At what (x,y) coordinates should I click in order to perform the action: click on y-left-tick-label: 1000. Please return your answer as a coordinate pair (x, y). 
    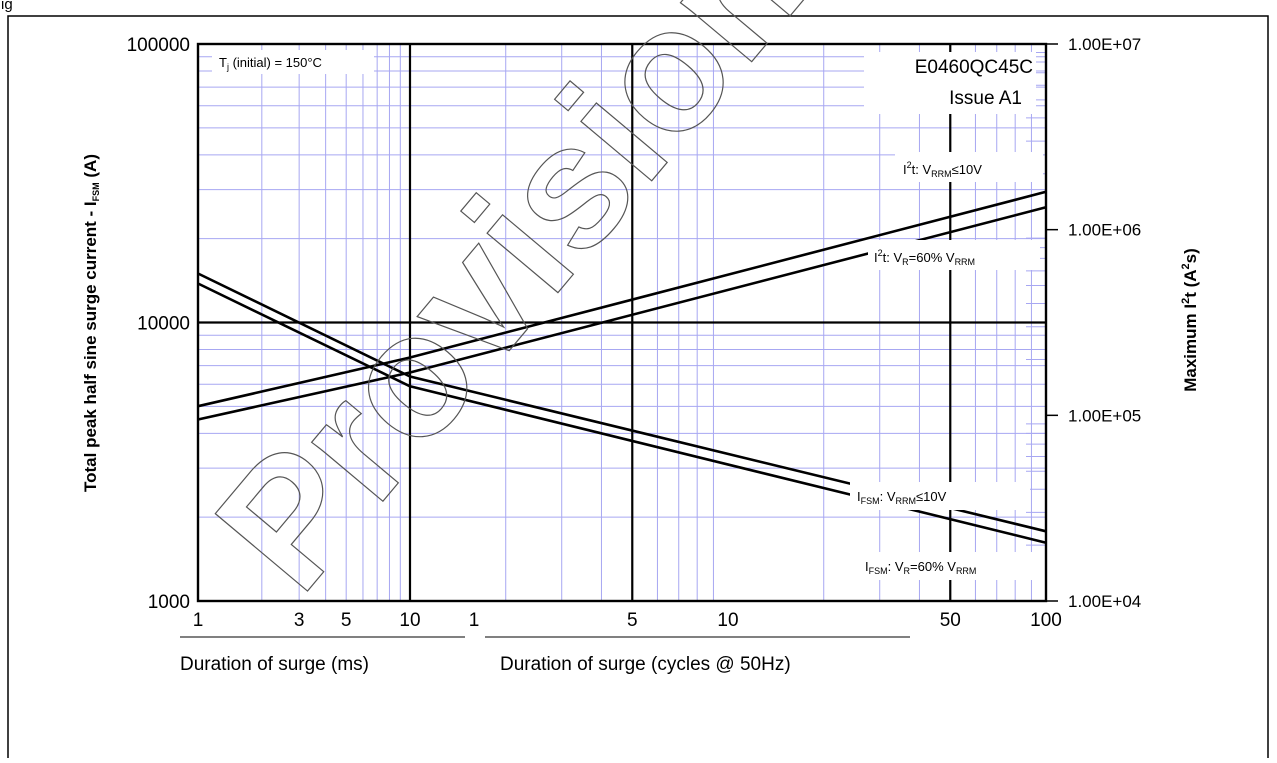
    Looking at the image, I should click on (169, 602).